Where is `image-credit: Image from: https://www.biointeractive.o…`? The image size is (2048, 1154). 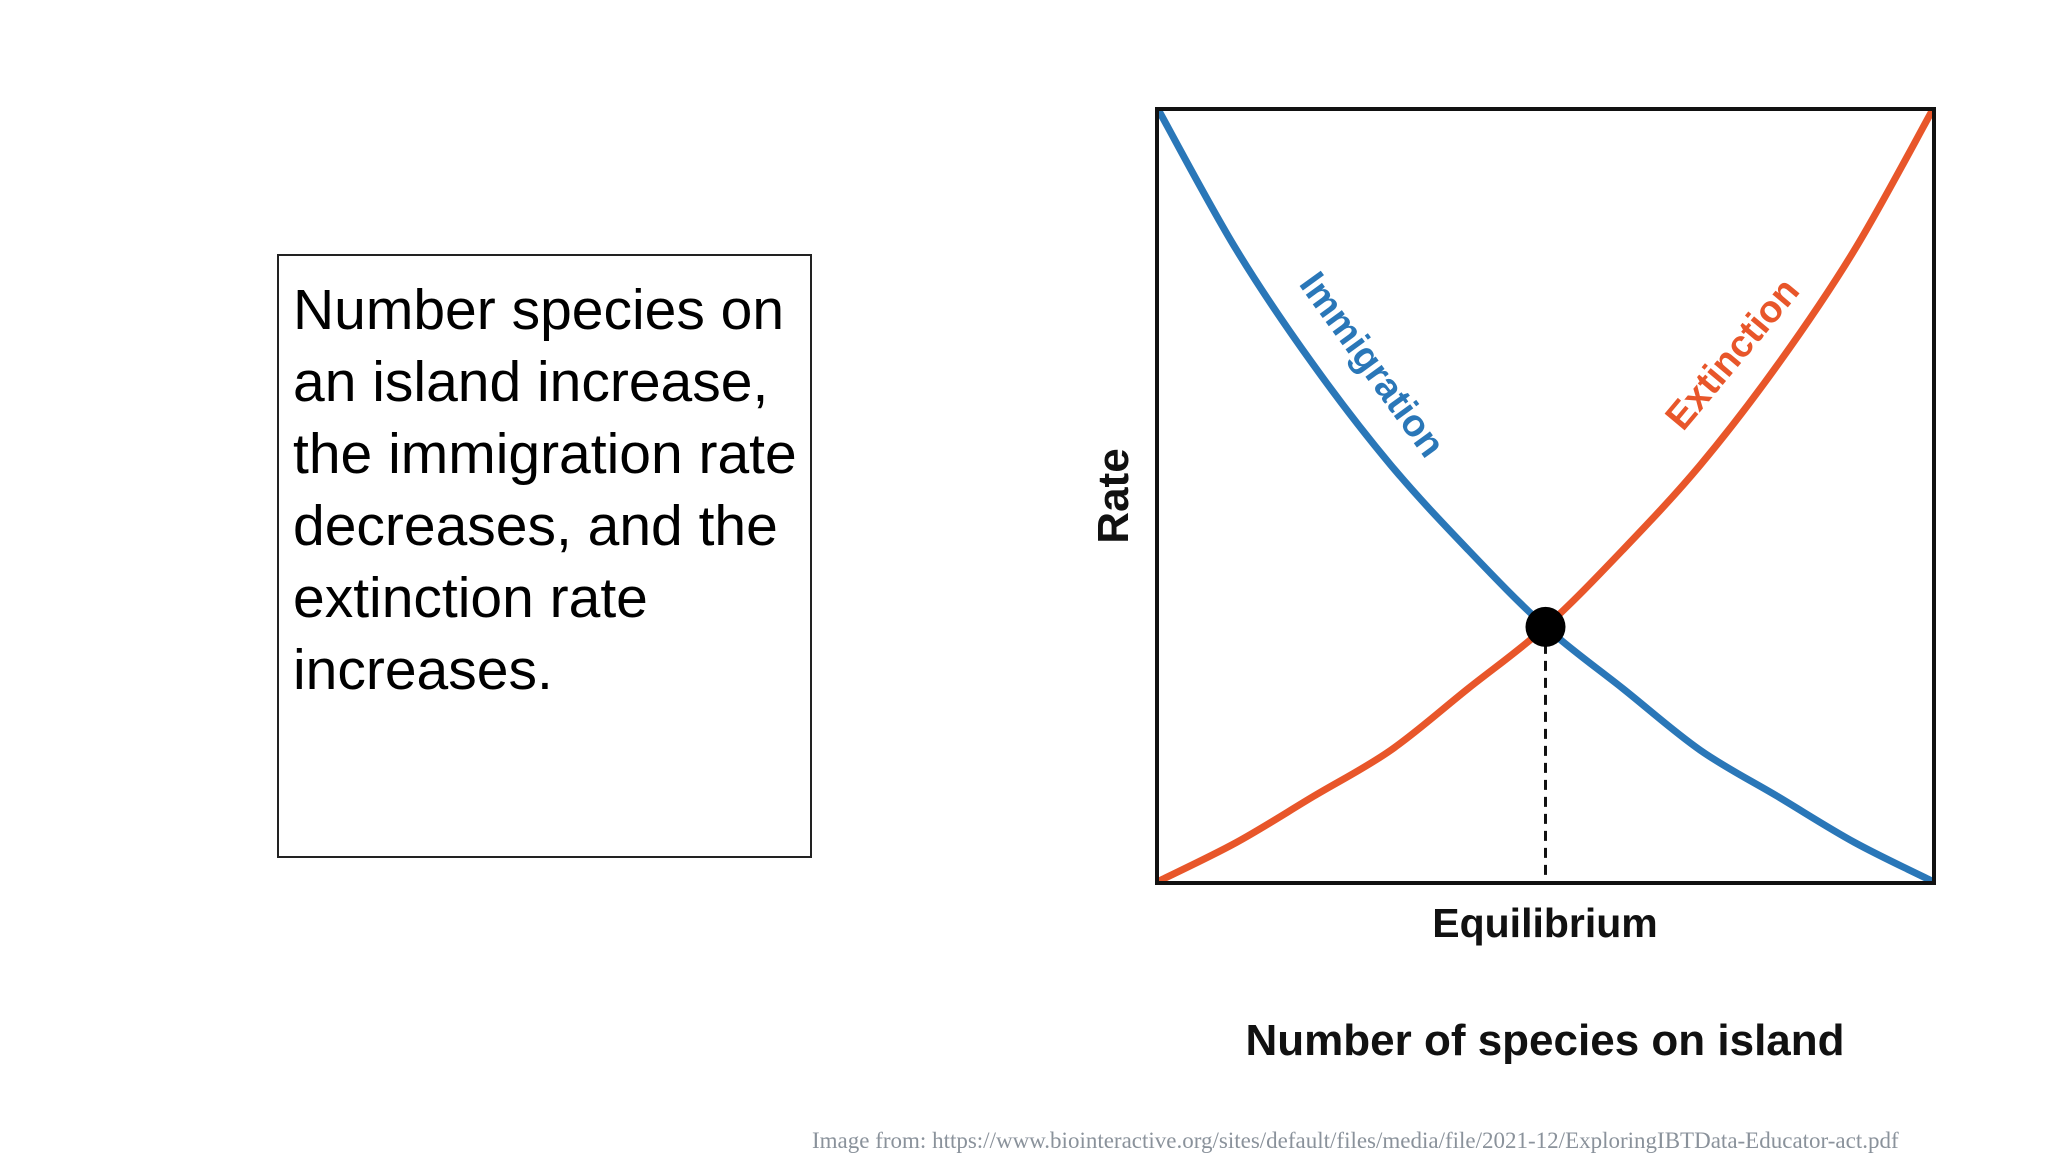 image-credit: Image from: https://www.biointeractive.o… is located at coordinates (1355, 1140).